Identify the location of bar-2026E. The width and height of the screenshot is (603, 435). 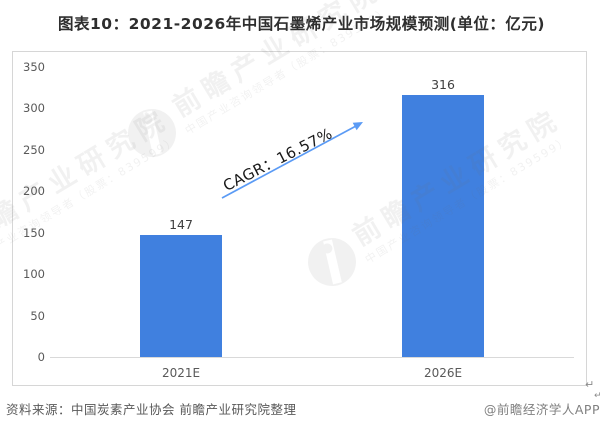
(443, 226).